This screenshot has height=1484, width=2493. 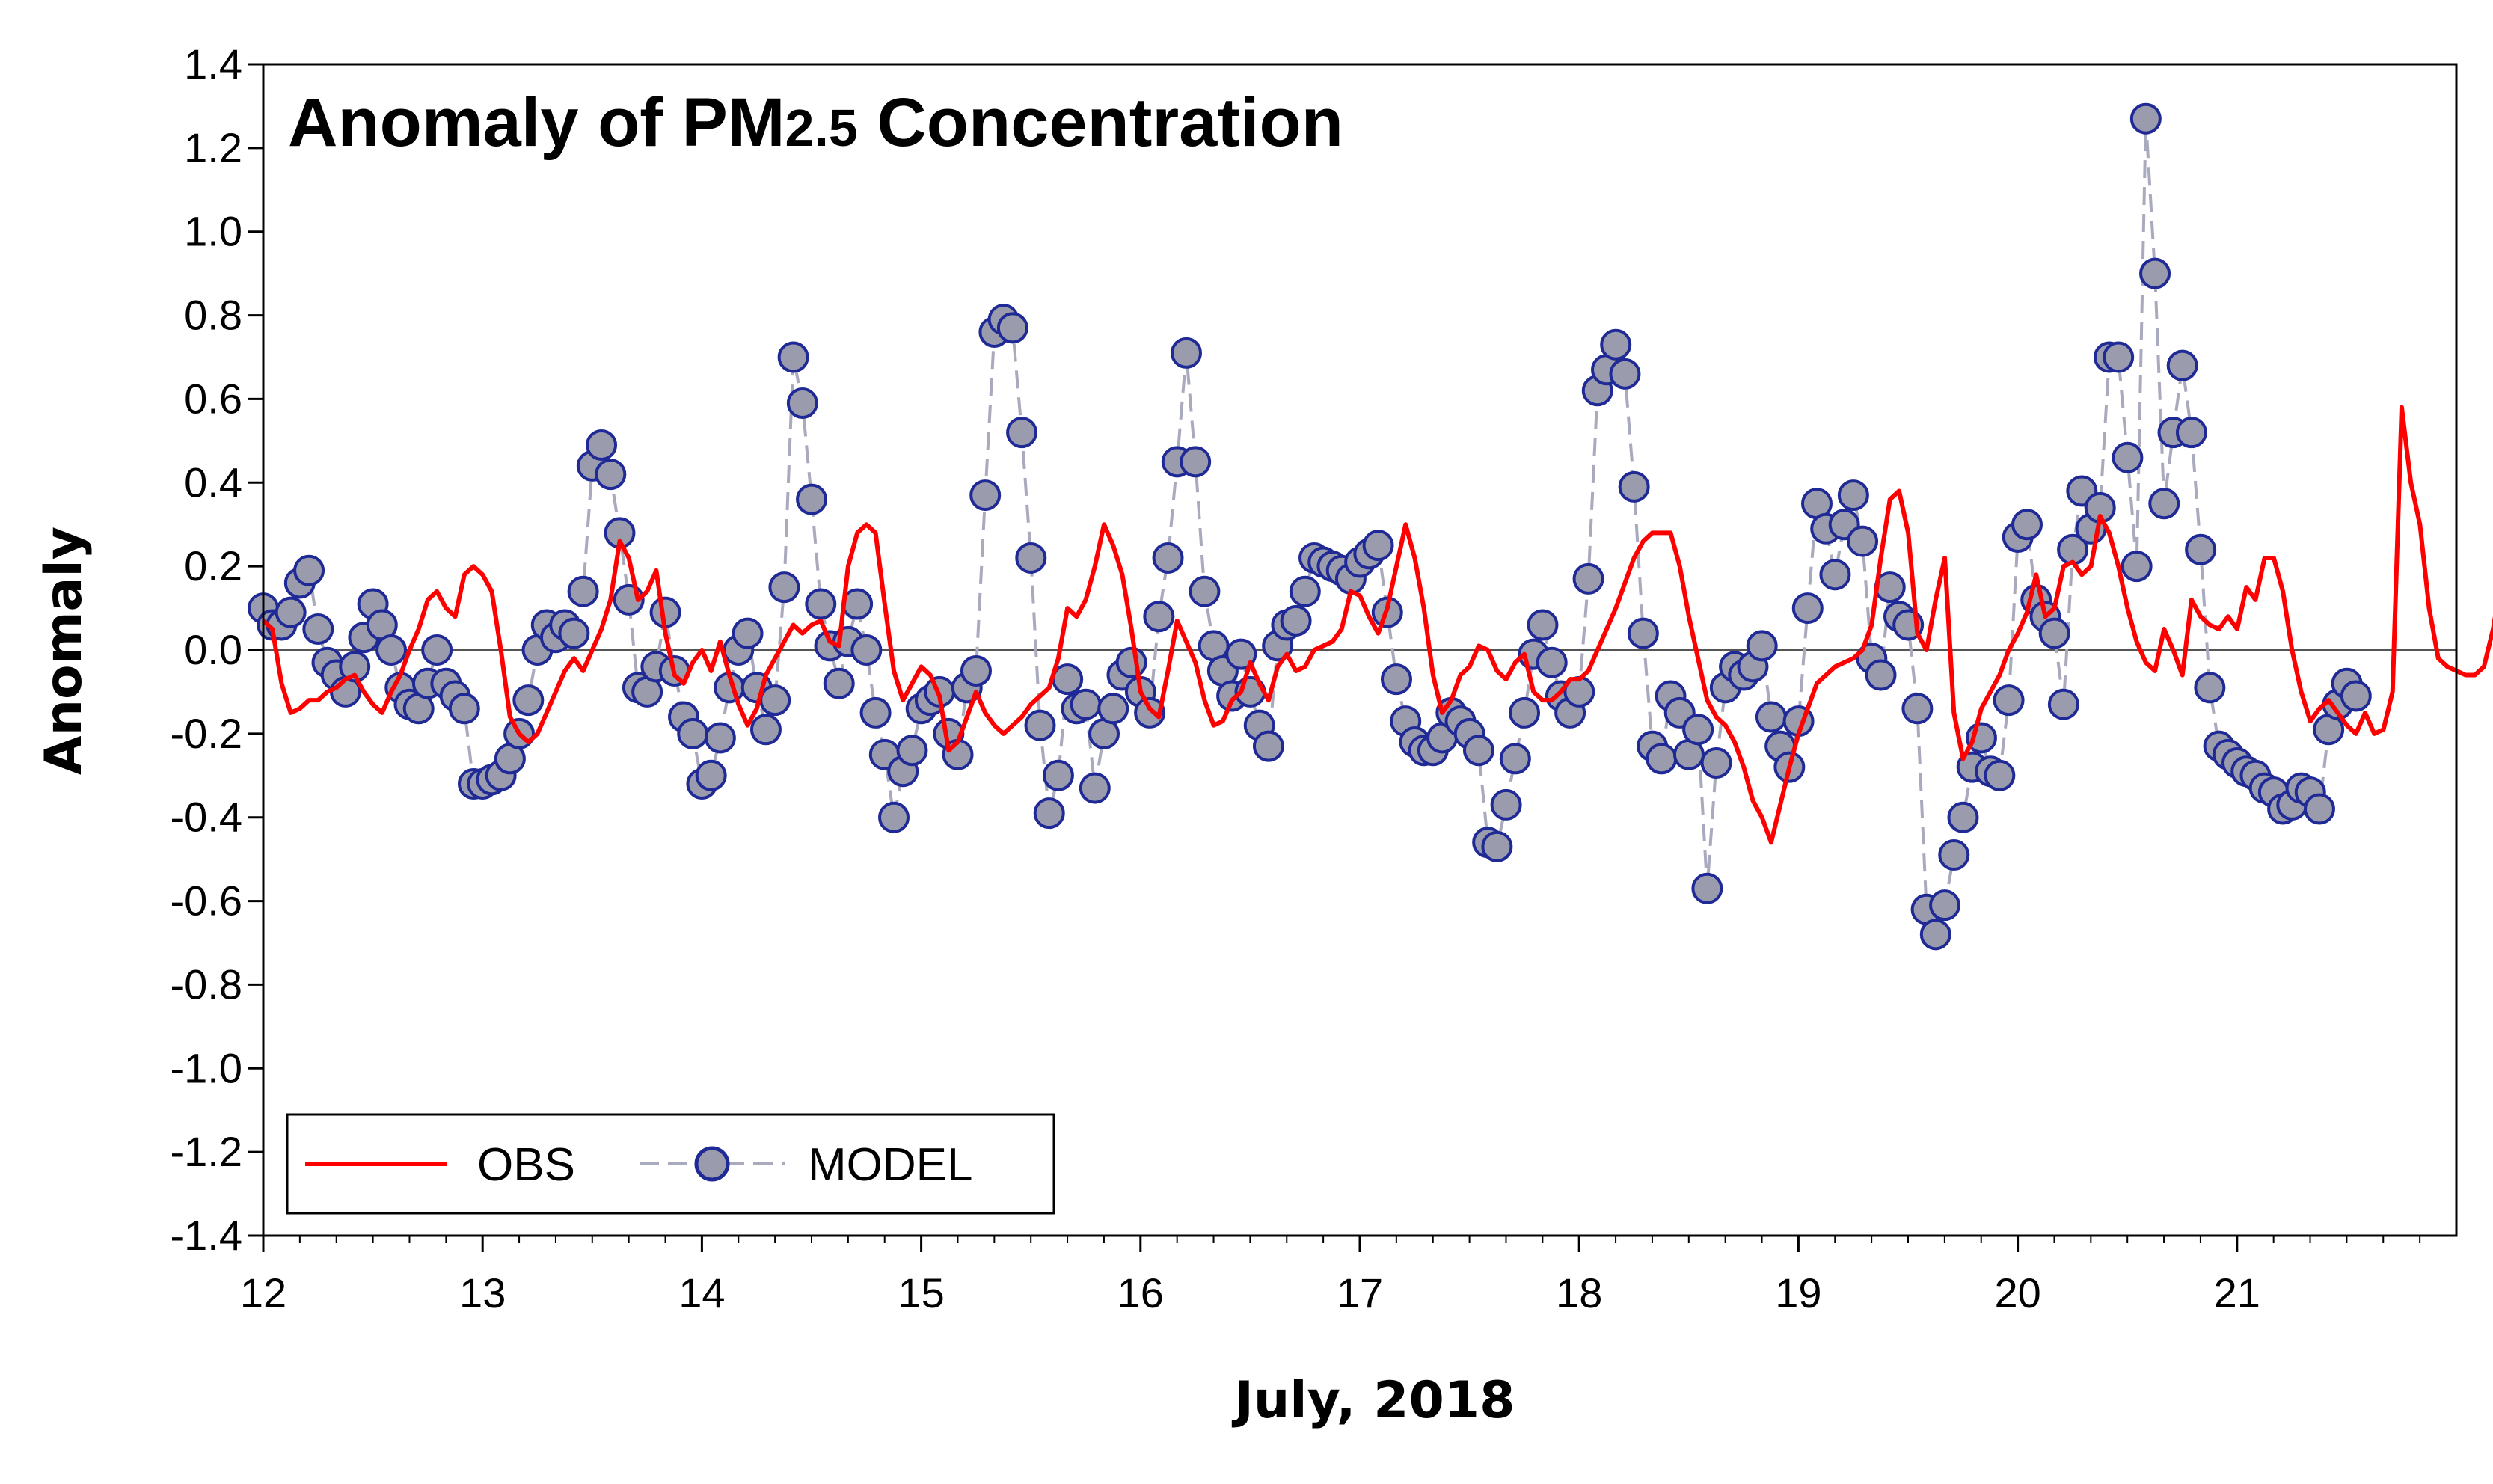 What do you see at coordinates (921, 1292) in the screenshot?
I see `x-tick-label: 15` at bounding box center [921, 1292].